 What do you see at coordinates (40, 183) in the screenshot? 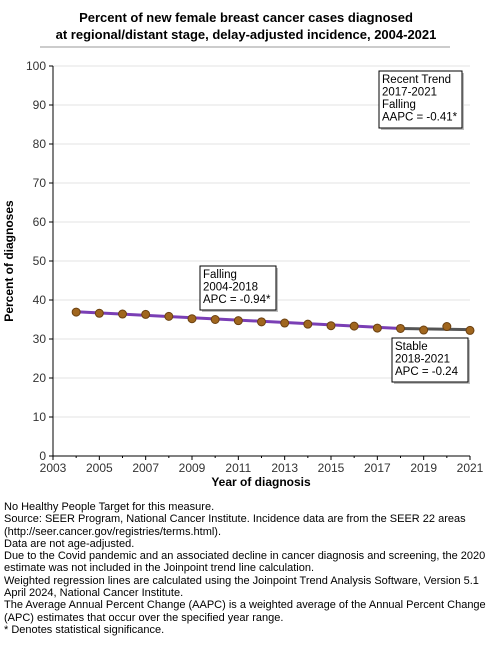
I see `y-tick-label: 70` at bounding box center [40, 183].